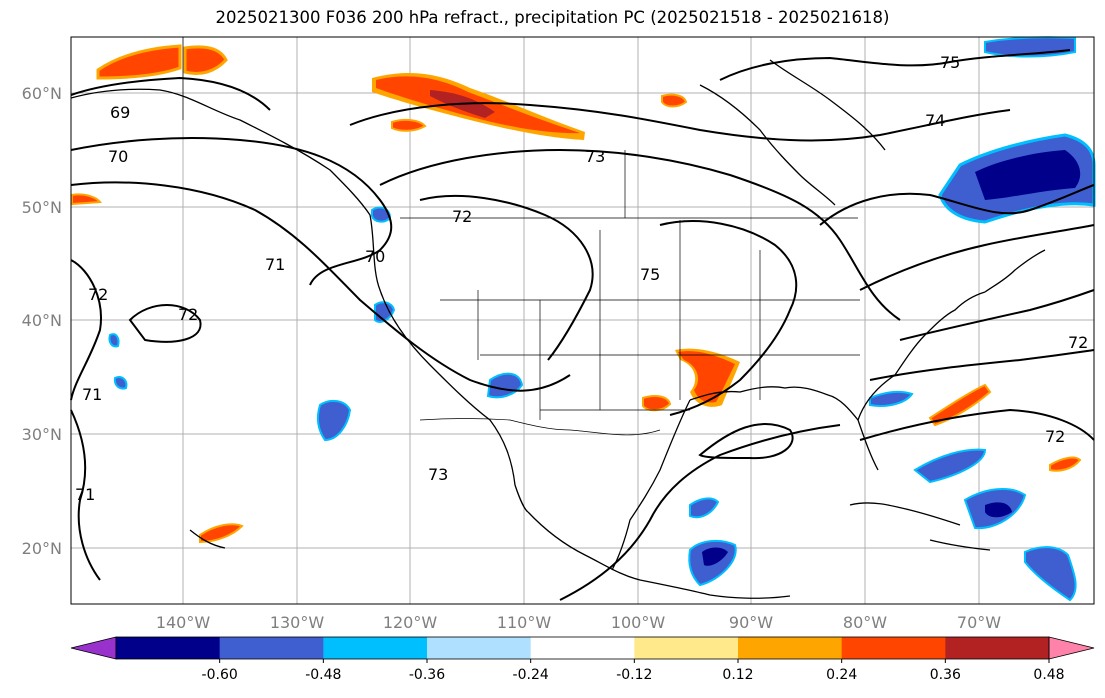 This screenshot has width=1105, height=698. What do you see at coordinates (634, 675) in the screenshot?
I see `colorbar-tick-label: -0.12` at bounding box center [634, 675].